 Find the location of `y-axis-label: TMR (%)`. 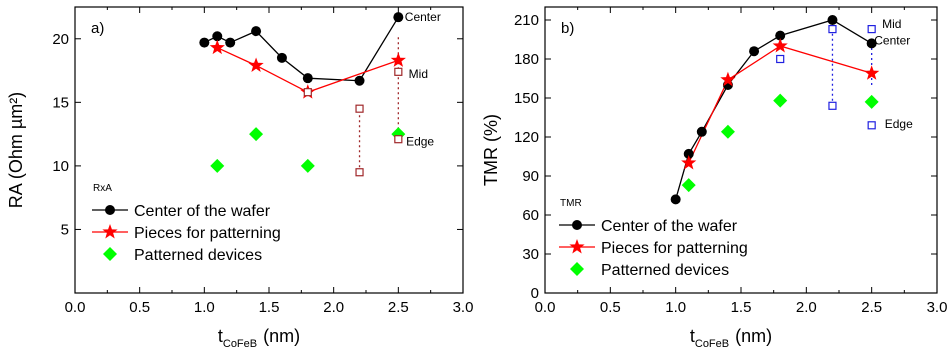

y-axis-label: TMR (%) is located at coordinates (491, 150).